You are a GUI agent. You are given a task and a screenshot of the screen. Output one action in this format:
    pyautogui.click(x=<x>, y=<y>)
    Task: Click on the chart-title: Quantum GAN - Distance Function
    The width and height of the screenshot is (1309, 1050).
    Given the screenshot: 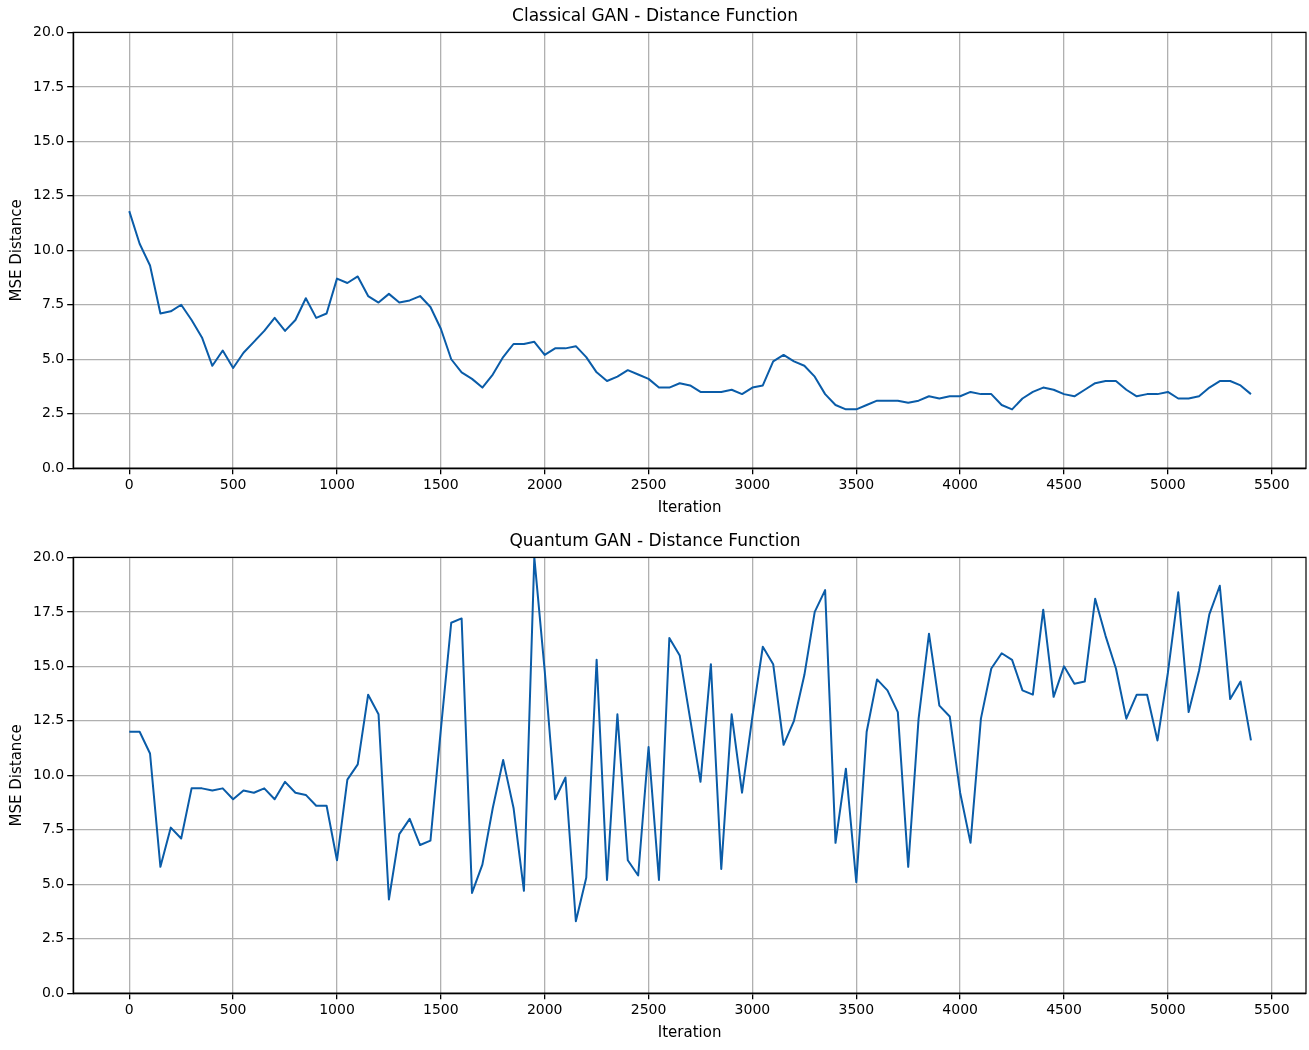 What is the action you would take?
    pyautogui.click(x=655, y=539)
    